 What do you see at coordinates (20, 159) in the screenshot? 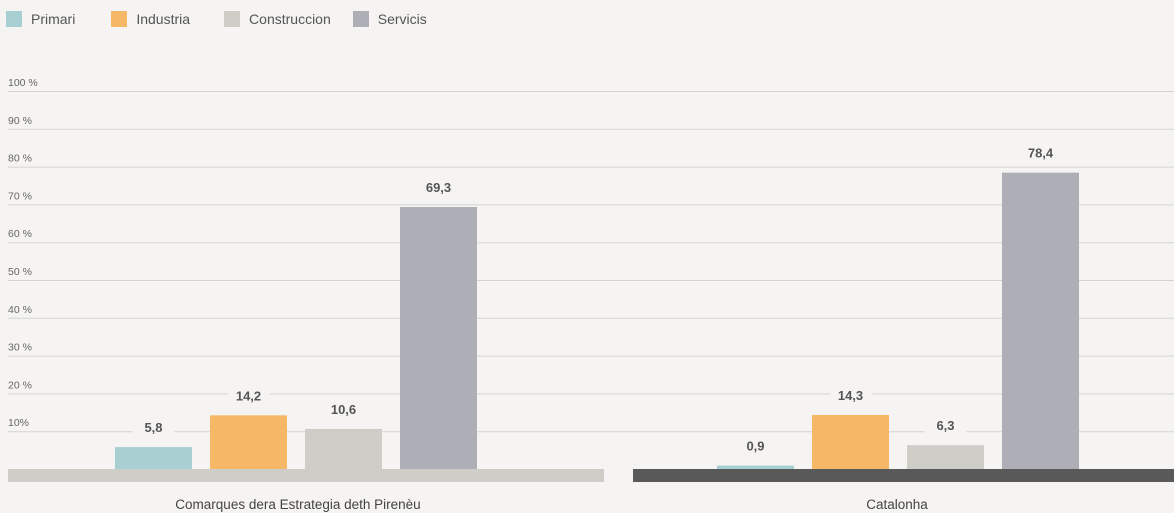
I see `y-tick-label: 80 %` at bounding box center [20, 159].